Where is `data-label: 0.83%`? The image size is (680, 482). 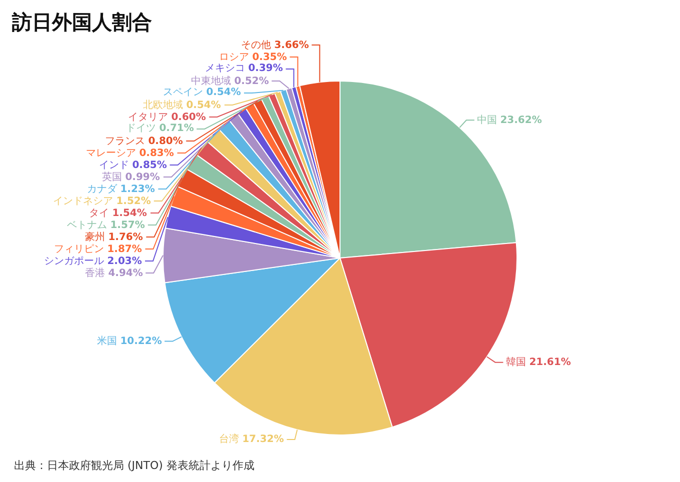 data-label: 0.83% is located at coordinates (156, 153).